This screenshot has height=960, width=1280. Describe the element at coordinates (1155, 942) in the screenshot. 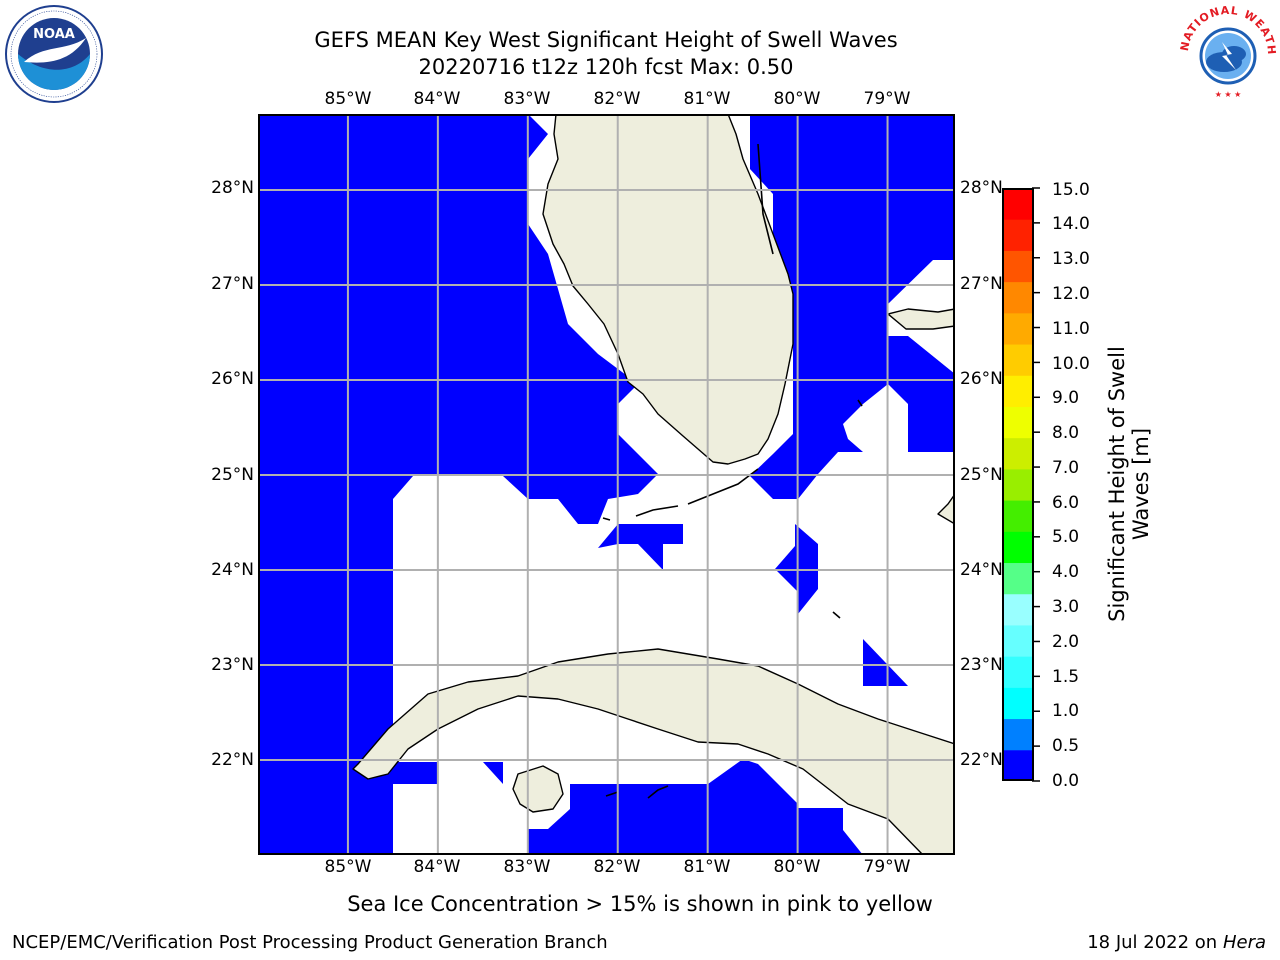

I see `footer-date-text: 18 Jul 2022 on` at that location.